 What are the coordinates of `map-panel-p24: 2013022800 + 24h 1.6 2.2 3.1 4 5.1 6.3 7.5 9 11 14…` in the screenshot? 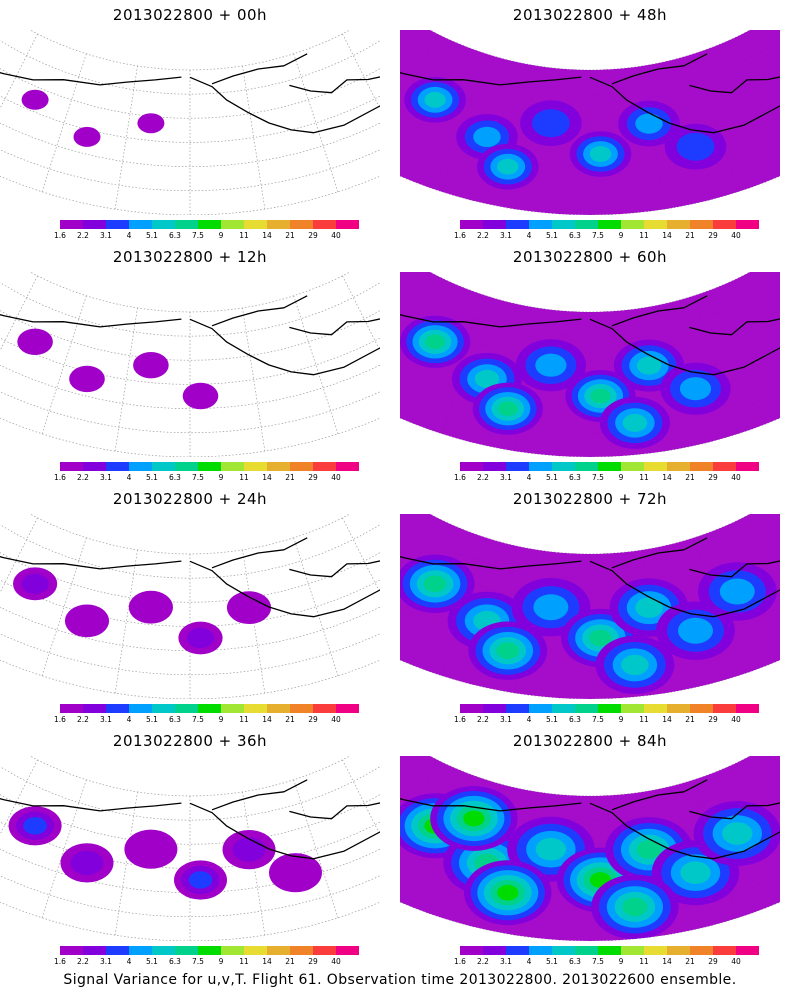 It's located at (190, 604).